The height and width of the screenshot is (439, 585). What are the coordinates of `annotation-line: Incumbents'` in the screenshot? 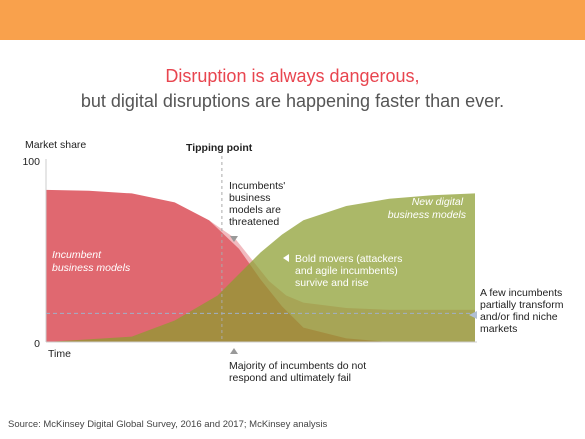 It's located at (257, 186).